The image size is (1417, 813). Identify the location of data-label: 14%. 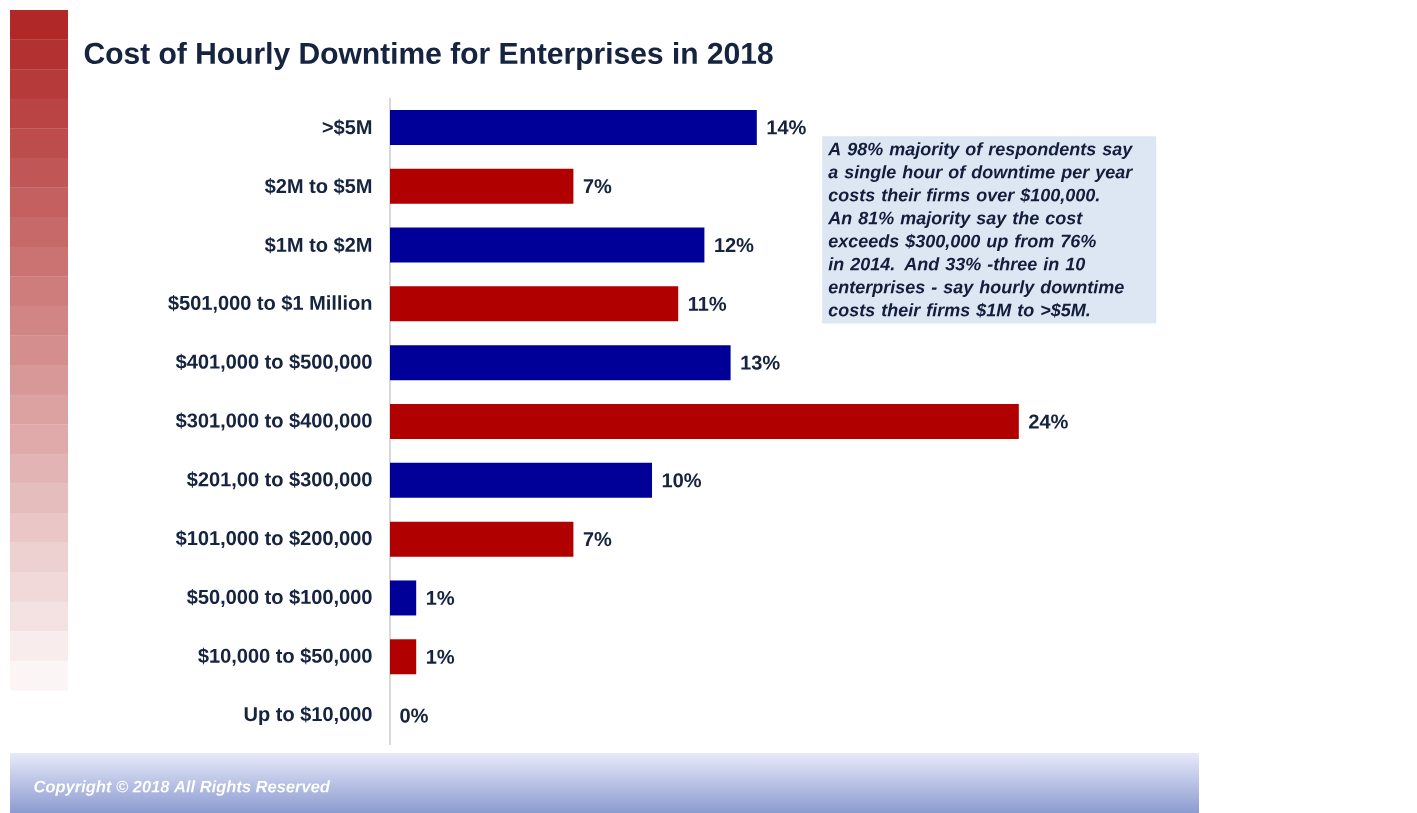
(786, 127).